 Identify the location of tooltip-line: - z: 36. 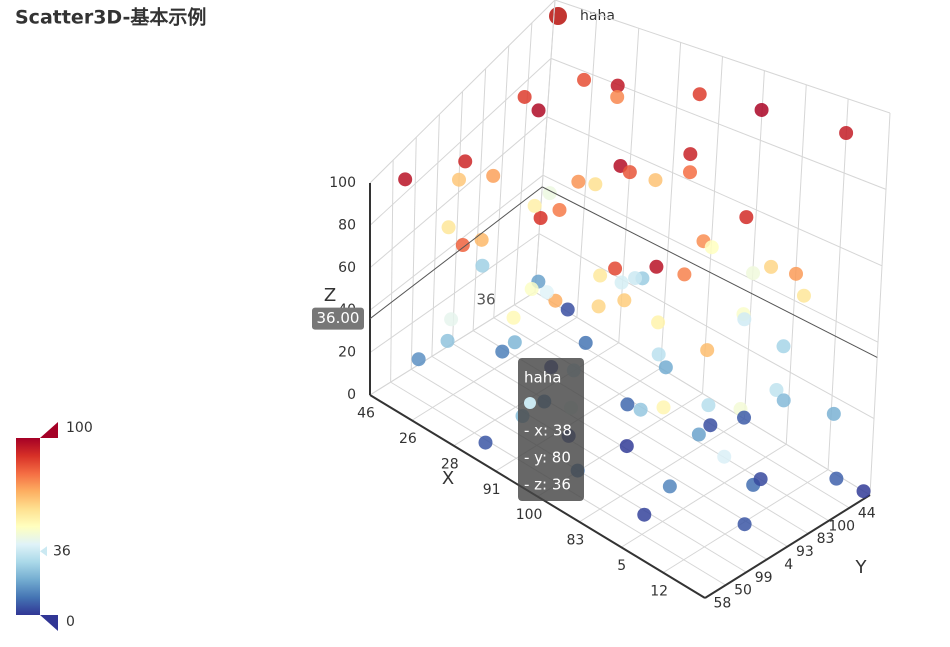
(547, 485).